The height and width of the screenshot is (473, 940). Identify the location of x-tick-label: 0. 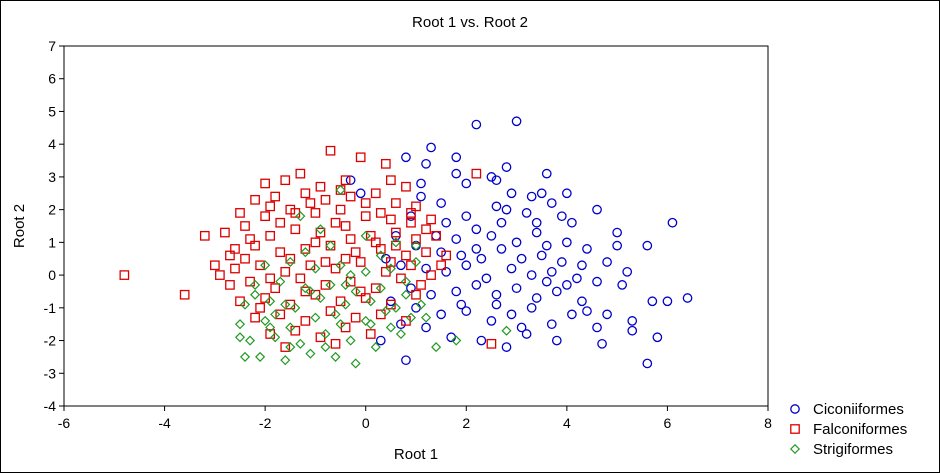
(366, 423).